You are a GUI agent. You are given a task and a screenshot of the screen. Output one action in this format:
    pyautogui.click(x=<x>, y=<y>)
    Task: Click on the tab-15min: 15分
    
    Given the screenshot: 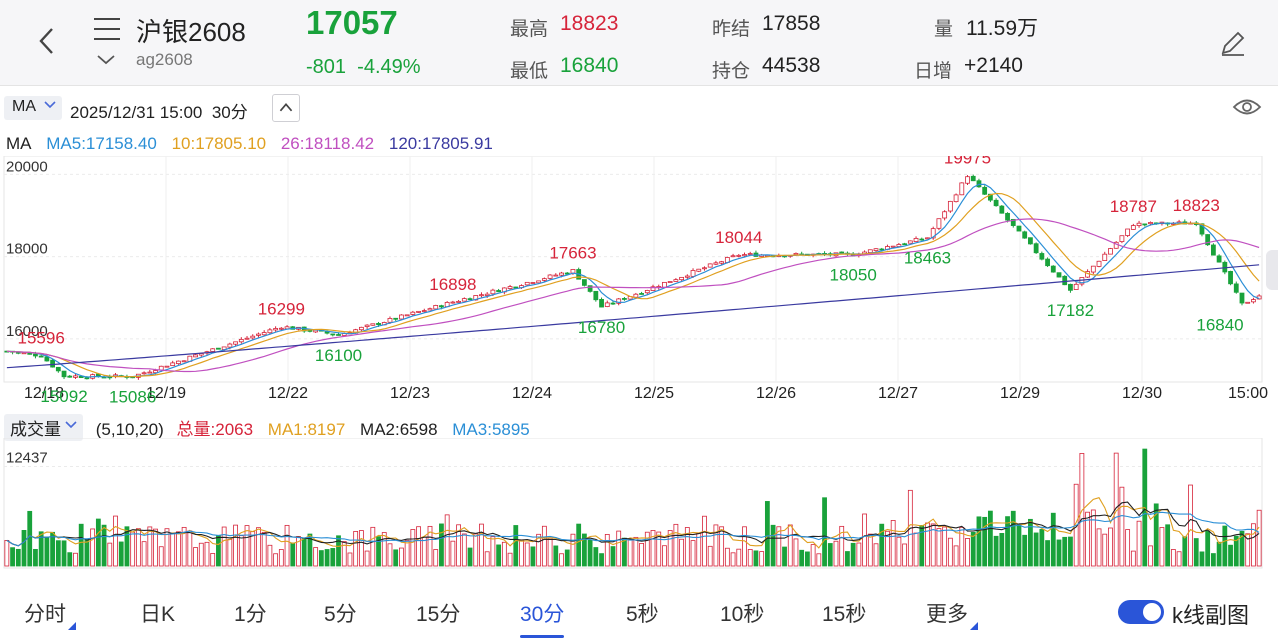 What is the action you would take?
    pyautogui.click(x=438, y=613)
    